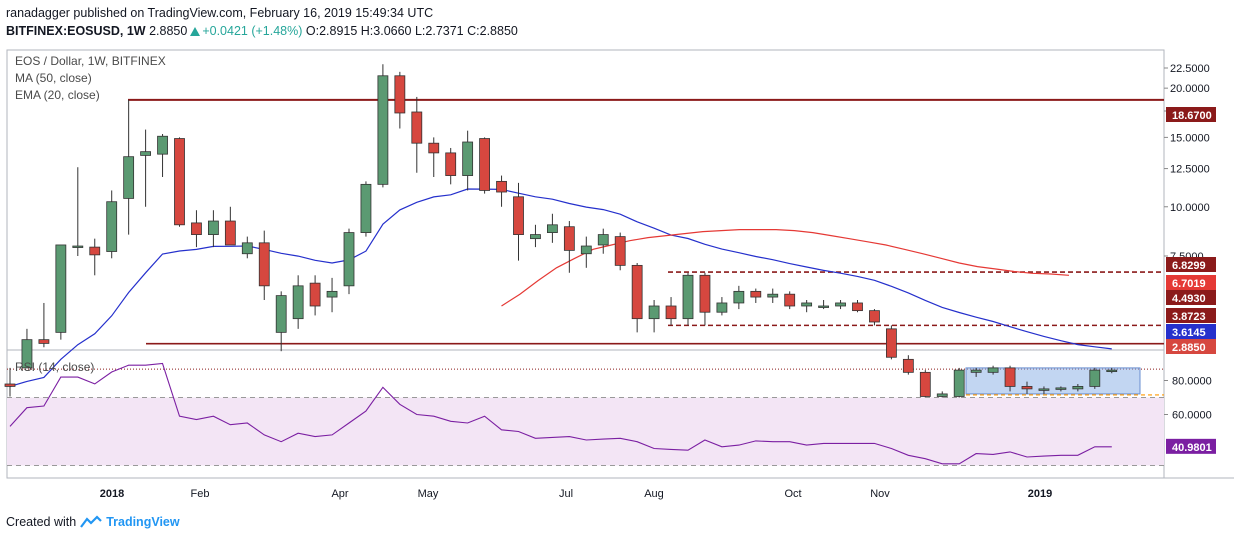  Describe the element at coordinates (1192, 448) in the screenshot. I see `rsi-last-label: 40.9801` at that location.